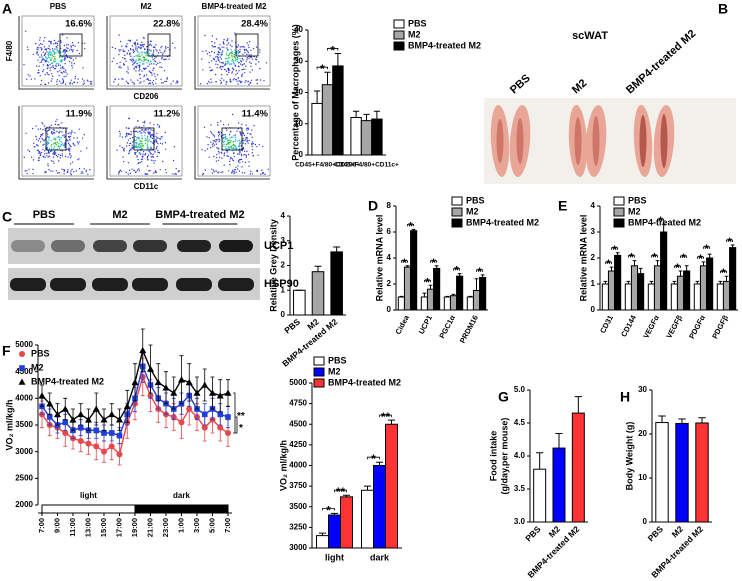  What do you see at coordinates (723, 9) in the screenshot?
I see `panel-letter: B` at bounding box center [723, 9].